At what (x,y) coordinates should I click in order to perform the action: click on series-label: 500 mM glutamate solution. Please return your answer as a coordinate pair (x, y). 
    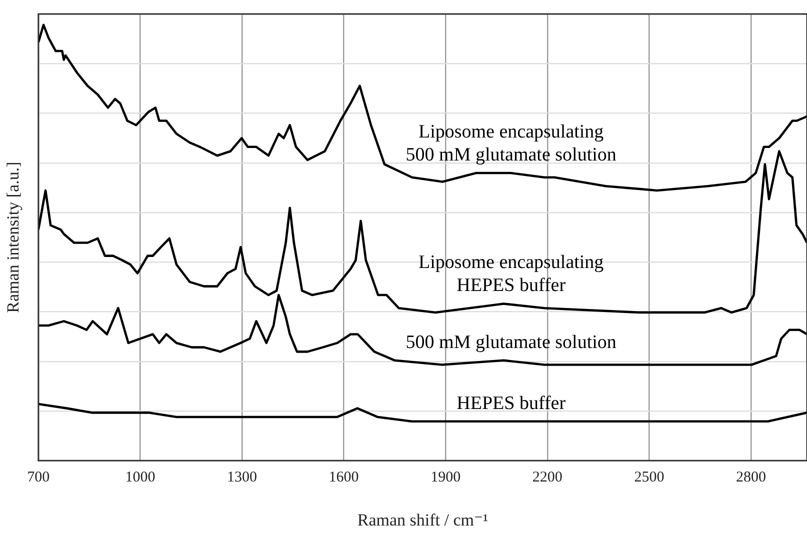
    Looking at the image, I should click on (511, 342).